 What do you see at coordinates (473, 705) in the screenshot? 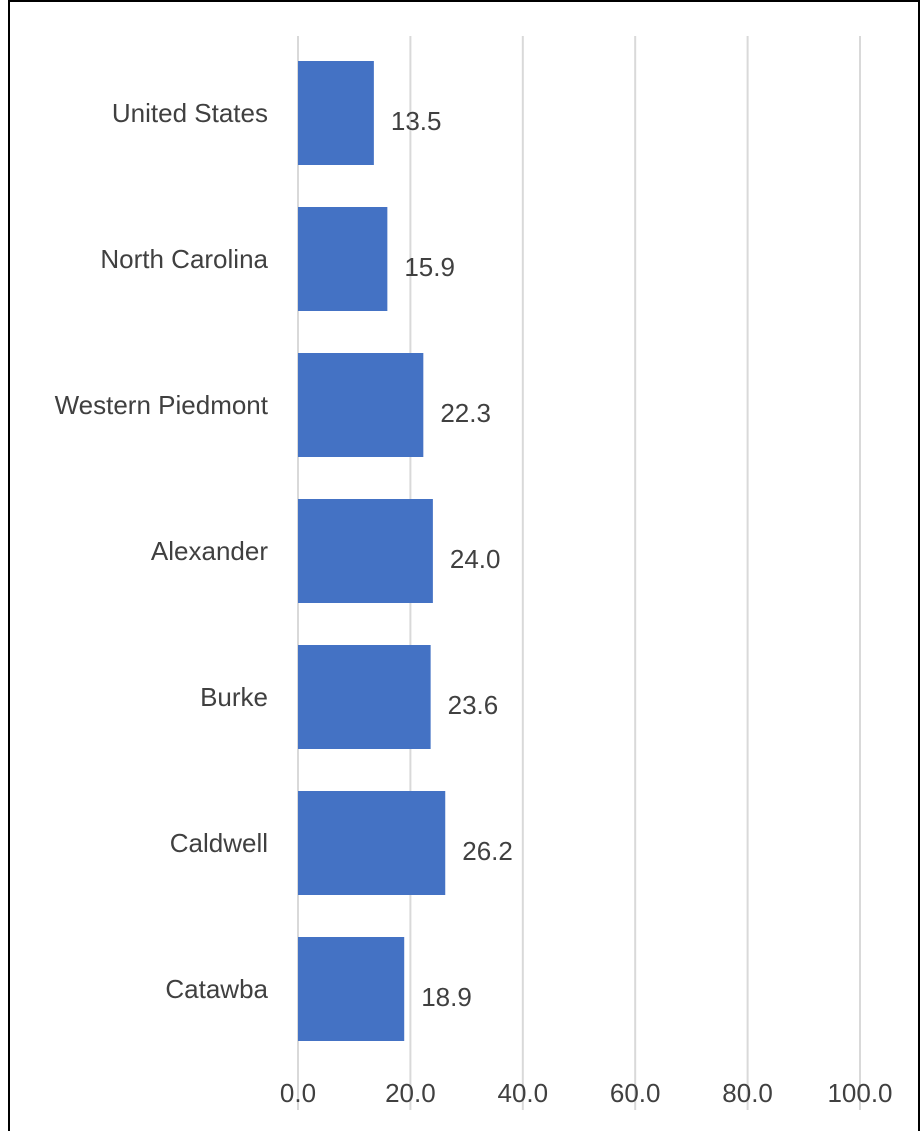
I see `data-label: 23.6` at bounding box center [473, 705].